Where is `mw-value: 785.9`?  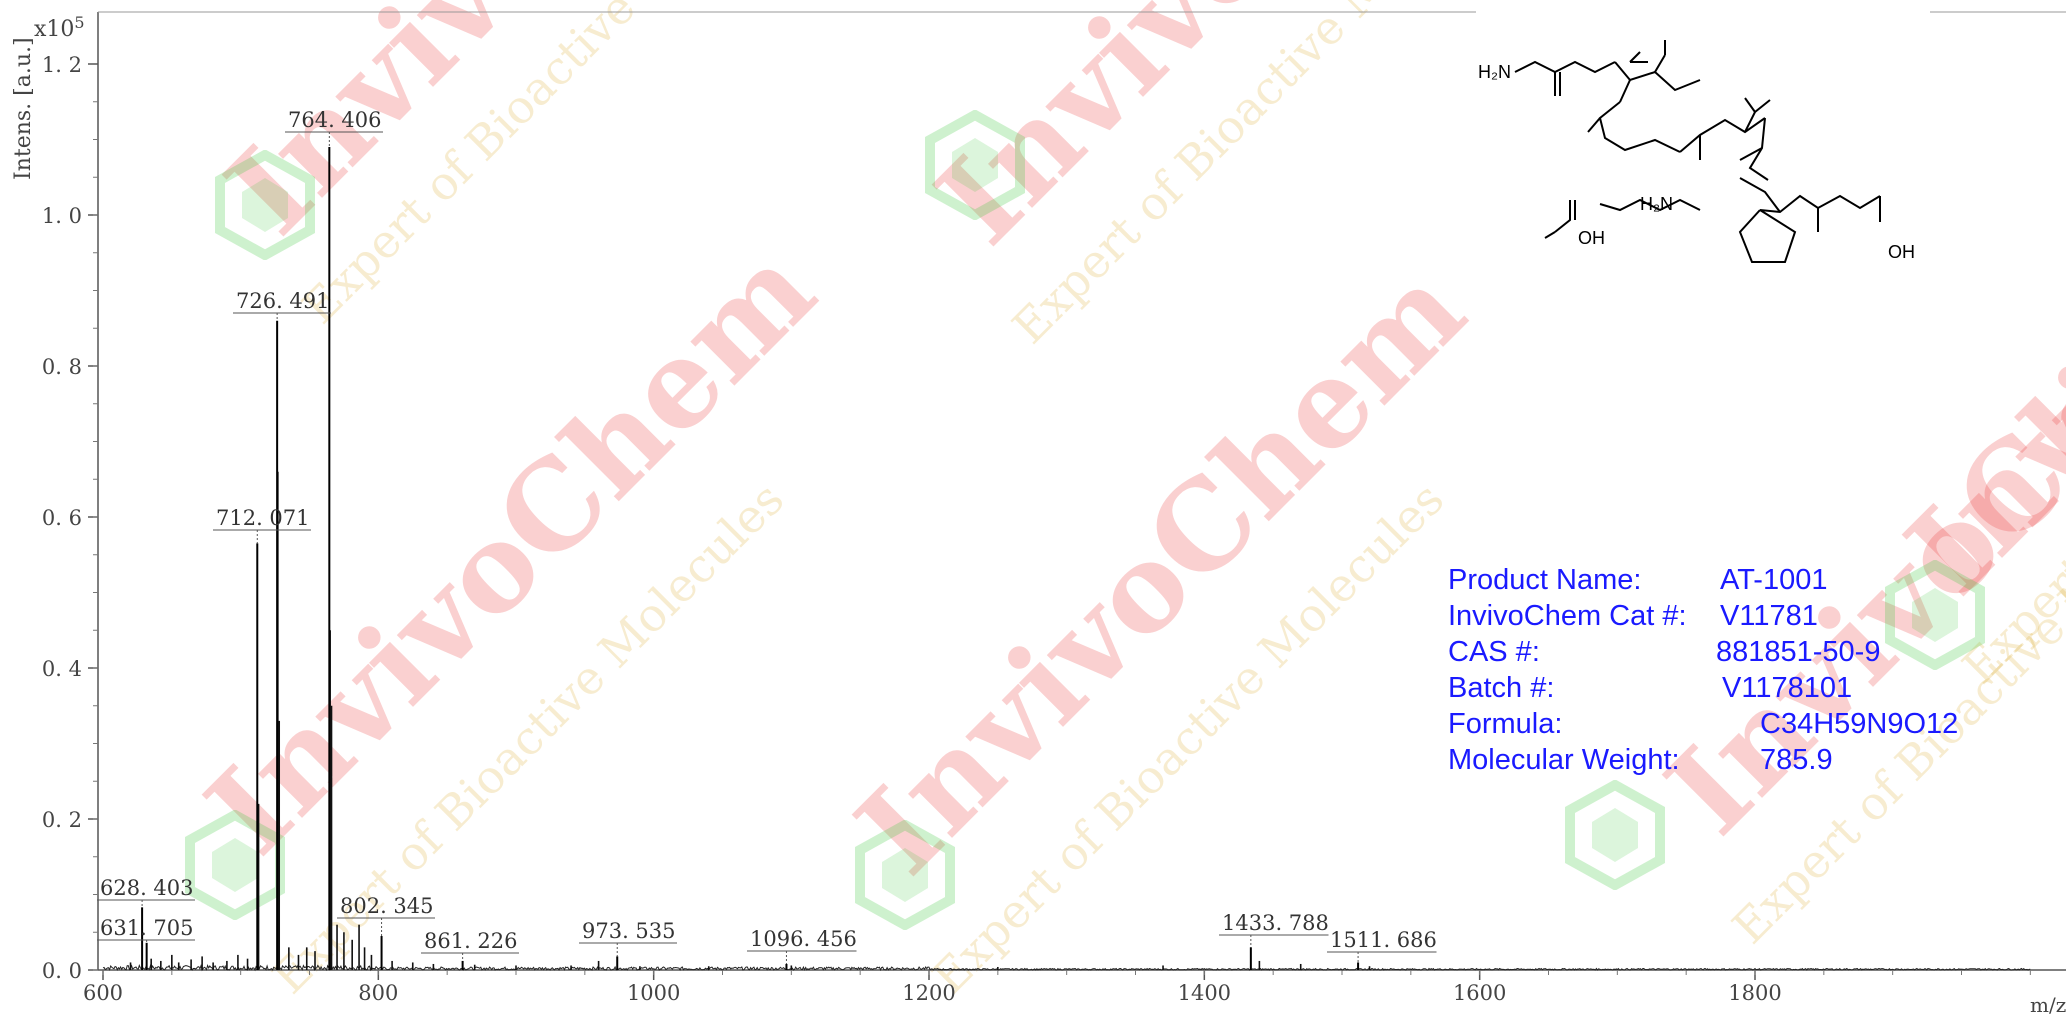
mw-value: 785.9 is located at coordinates (1796, 760).